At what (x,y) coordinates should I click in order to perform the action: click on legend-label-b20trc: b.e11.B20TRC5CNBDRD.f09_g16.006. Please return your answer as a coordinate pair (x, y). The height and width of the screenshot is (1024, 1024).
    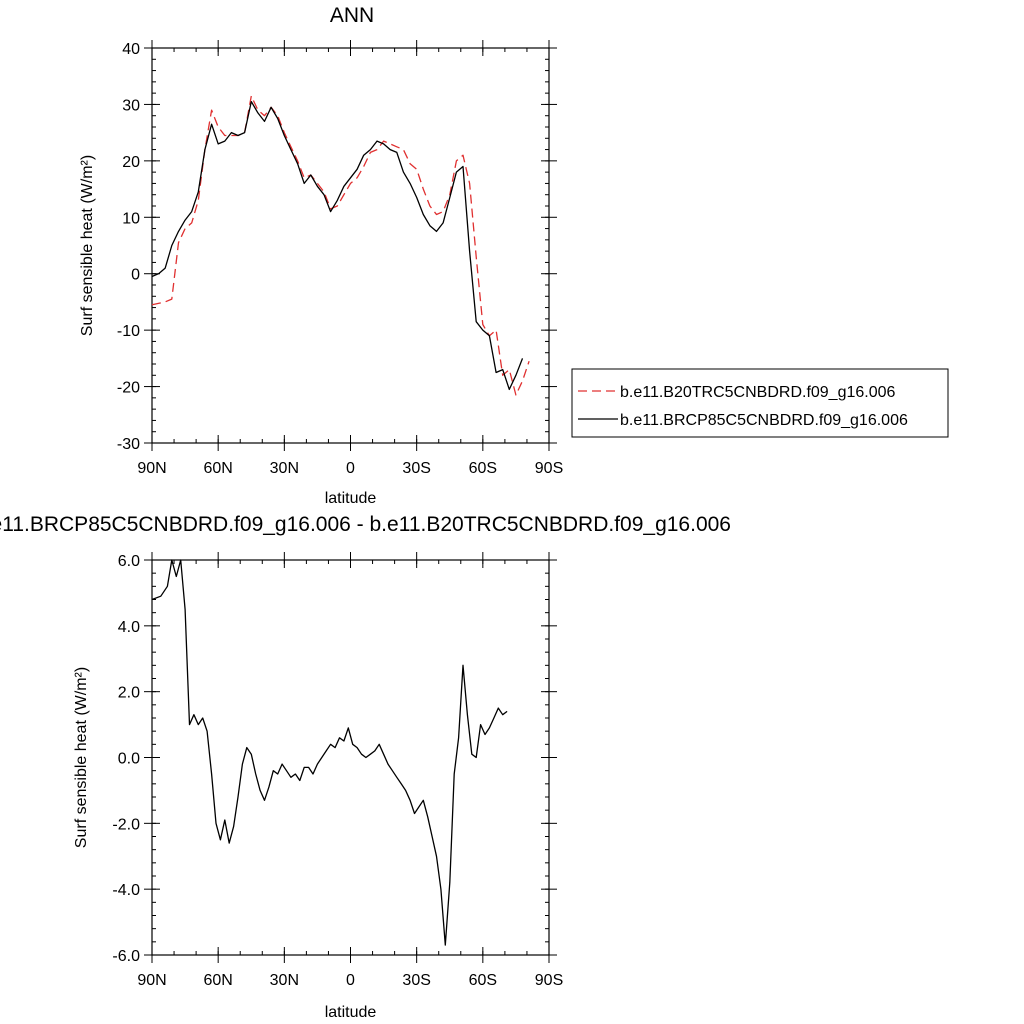
    Looking at the image, I should click on (758, 392).